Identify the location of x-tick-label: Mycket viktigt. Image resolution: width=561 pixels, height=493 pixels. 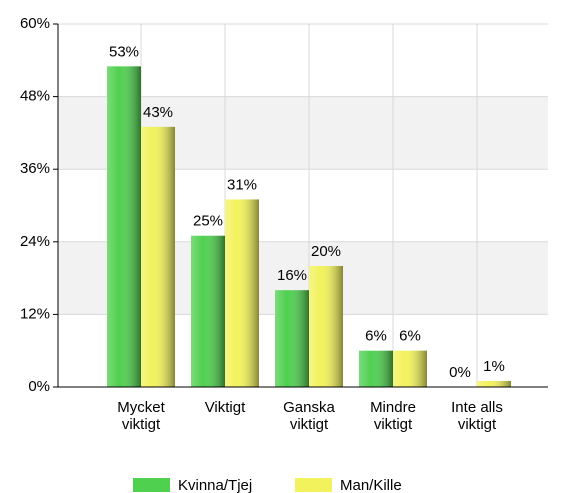
(141, 416).